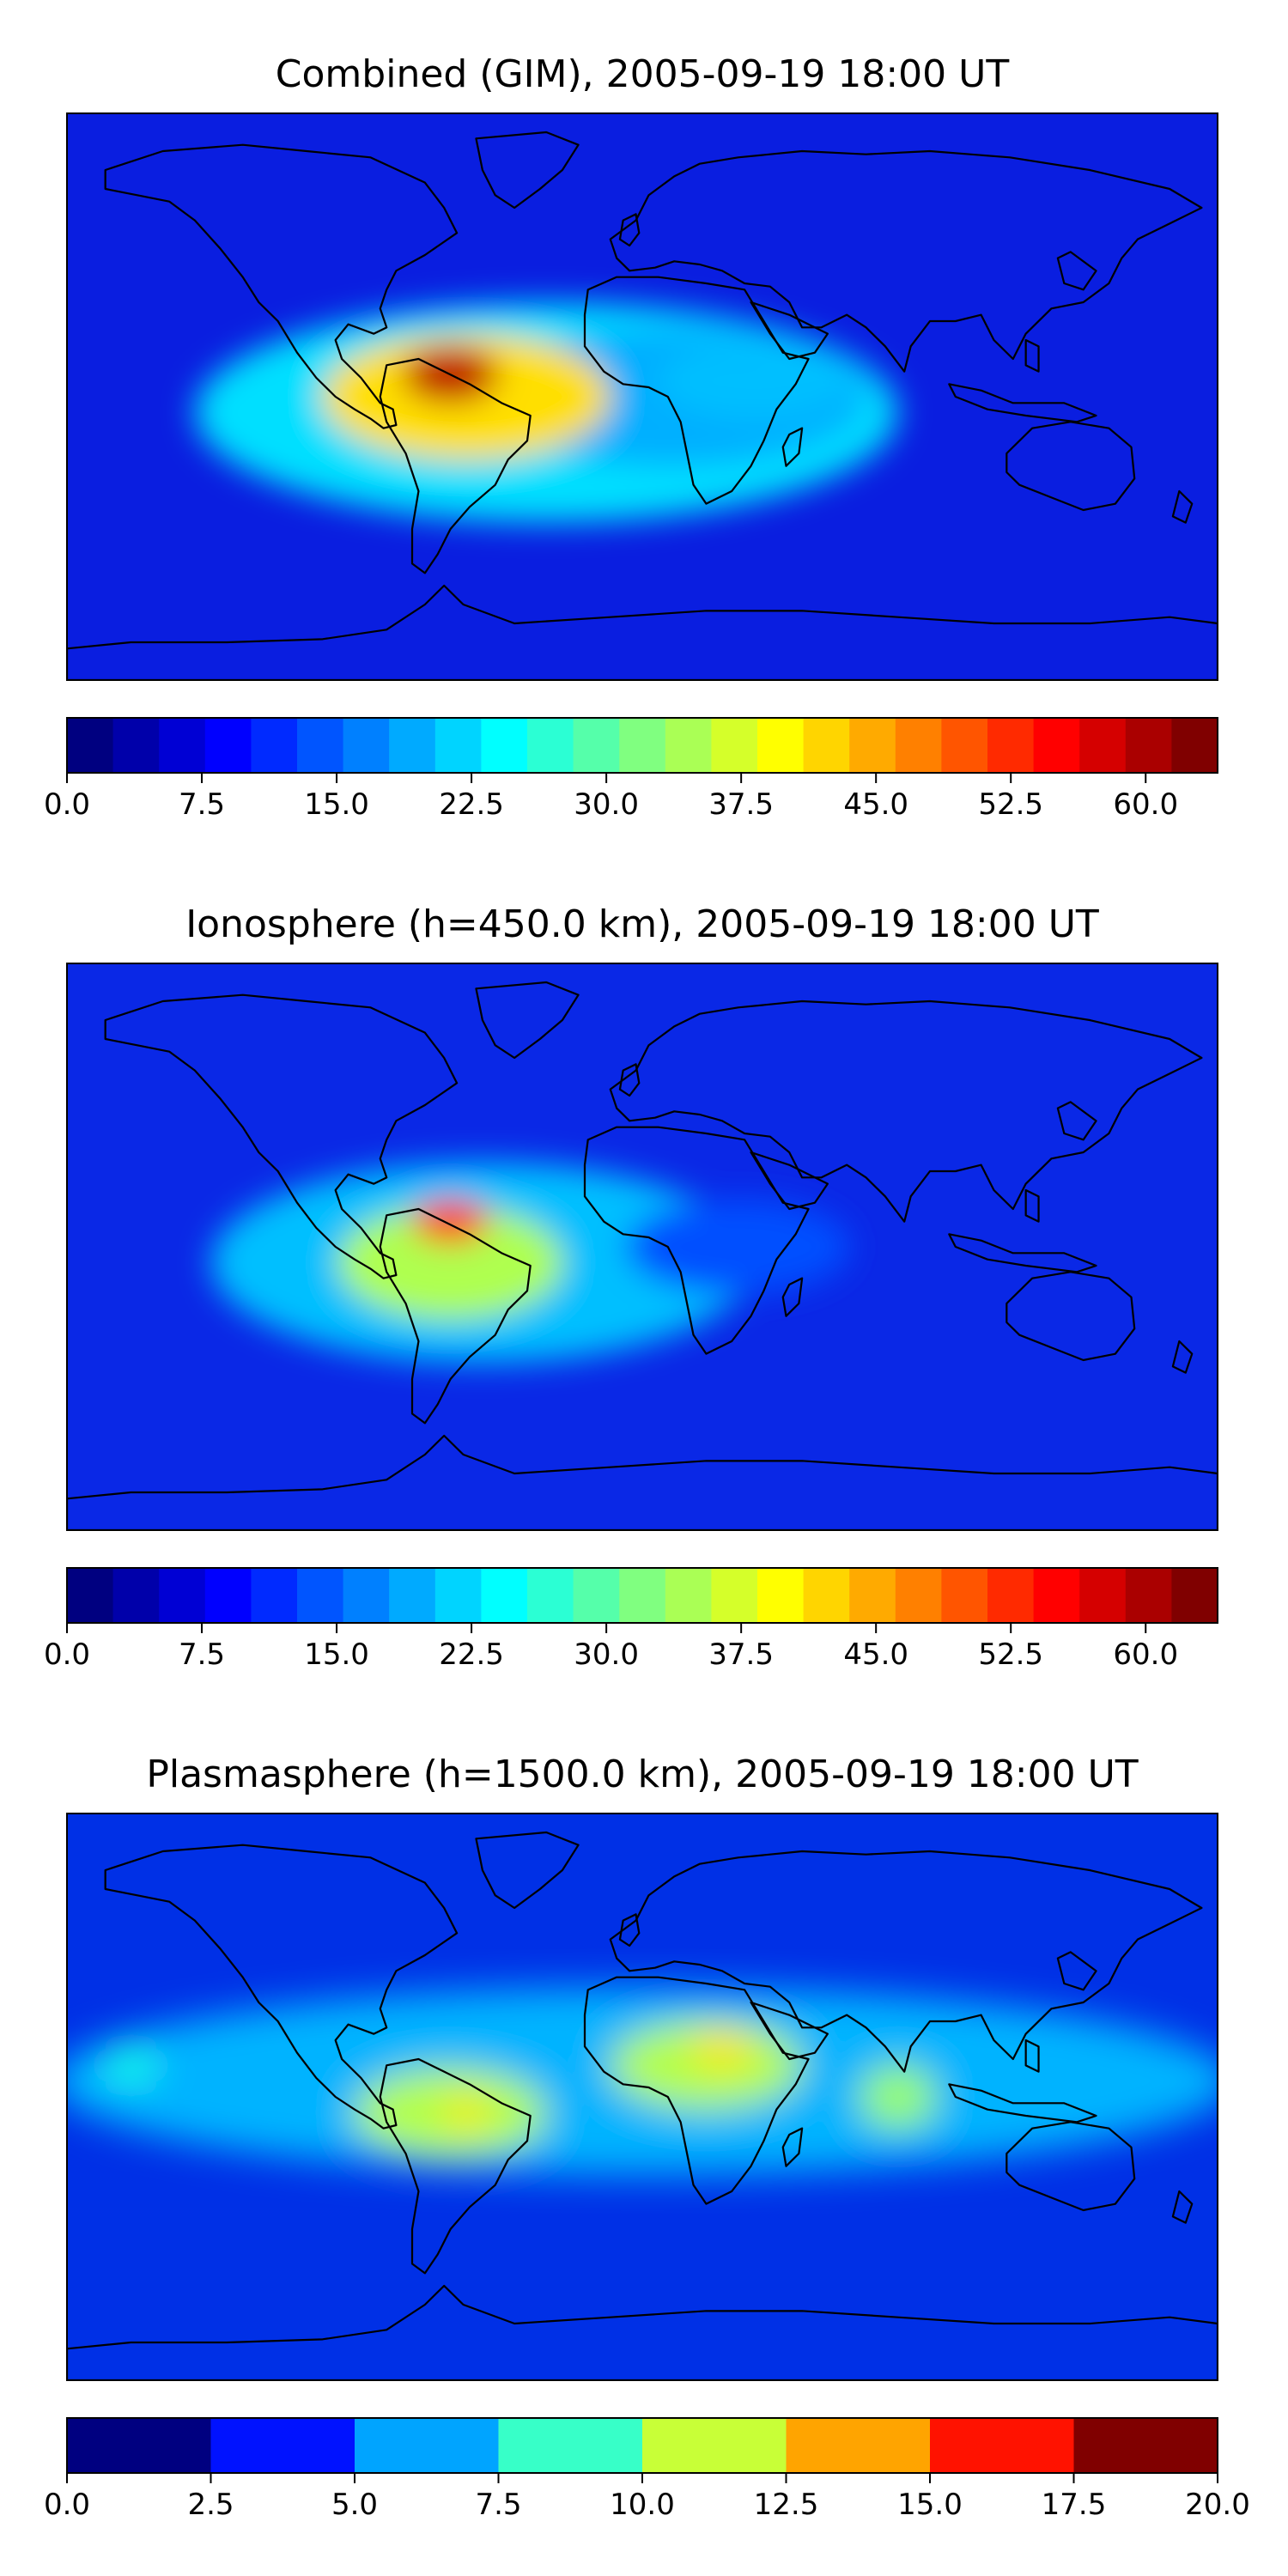 This screenshot has height=2576, width=1288. Describe the element at coordinates (642, 2505) in the screenshot. I see `colorbar-tick-label: 10.0` at that location.